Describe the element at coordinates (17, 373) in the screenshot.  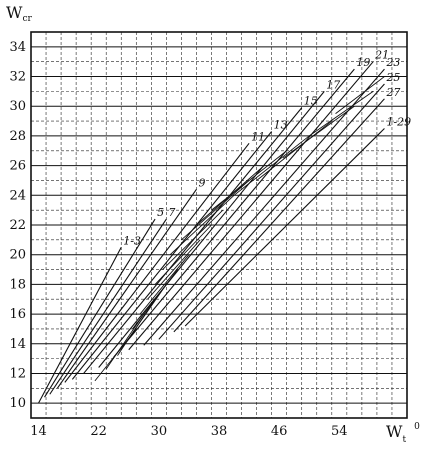
I see `y-tick-label: 12` at that location.